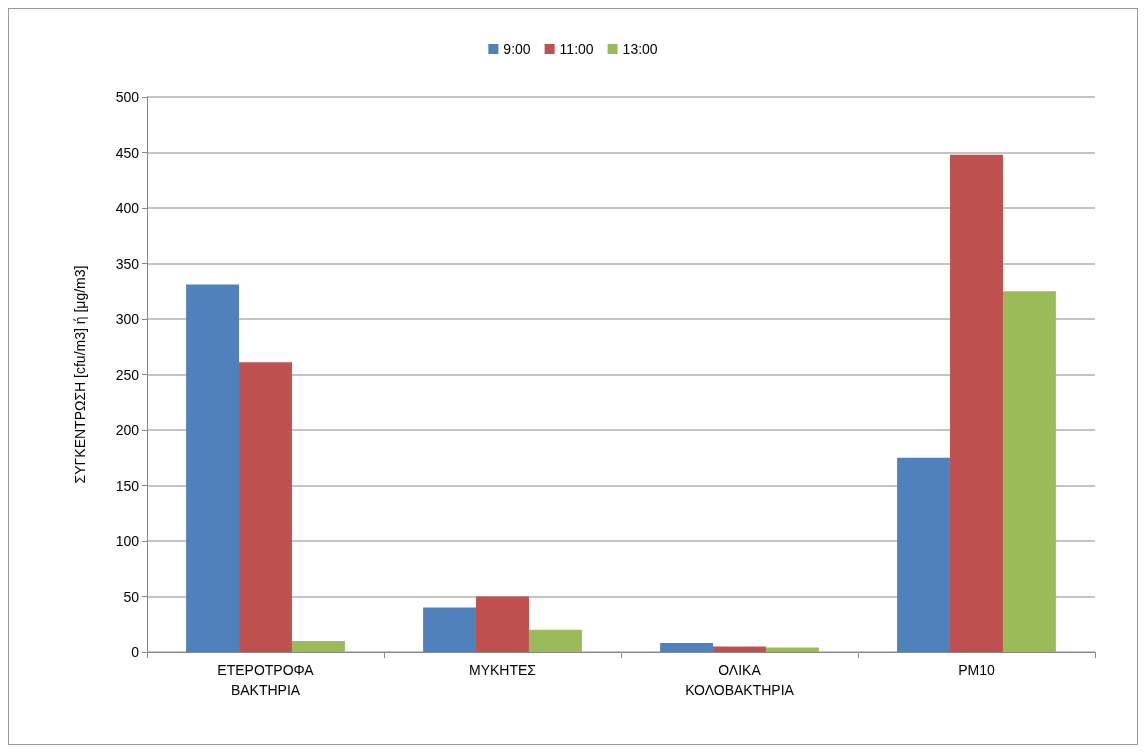 The width and height of the screenshot is (1148, 755). What do you see at coordinates (127, 97) in the screenshot?
I see `y-tick-label: 500` at bounding box center [127, 97].